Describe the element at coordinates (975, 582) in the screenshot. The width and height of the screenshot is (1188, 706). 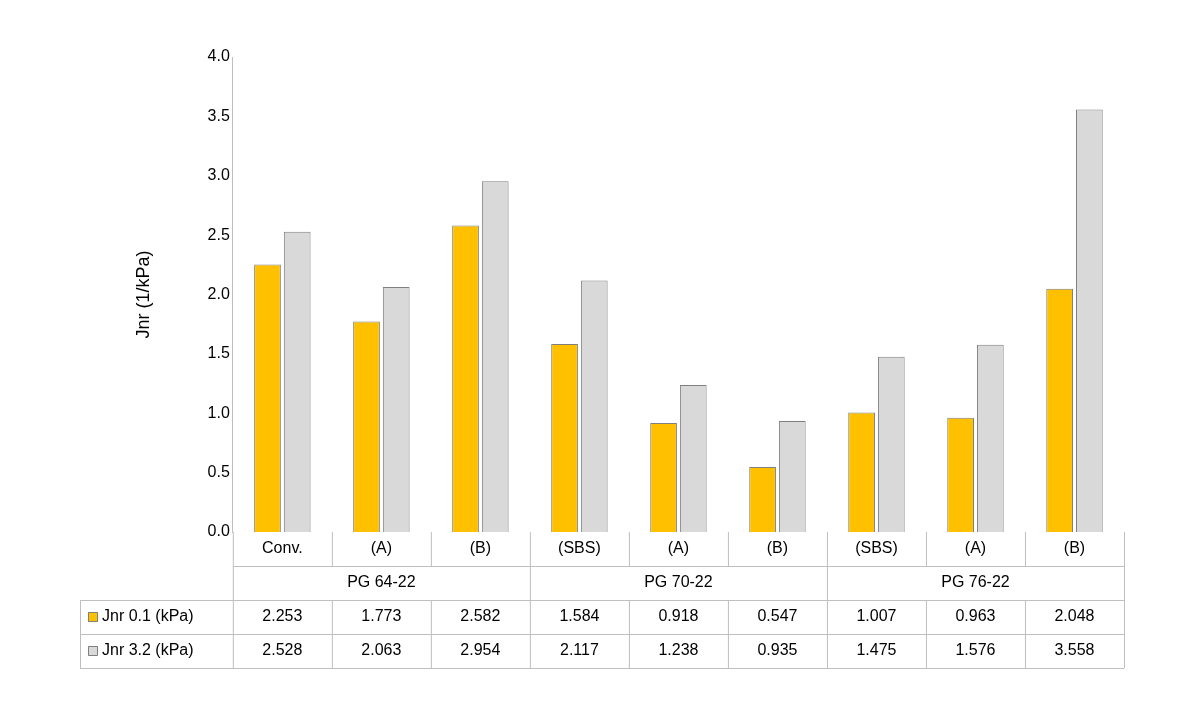
I see `text: PG 76-22` at that location.